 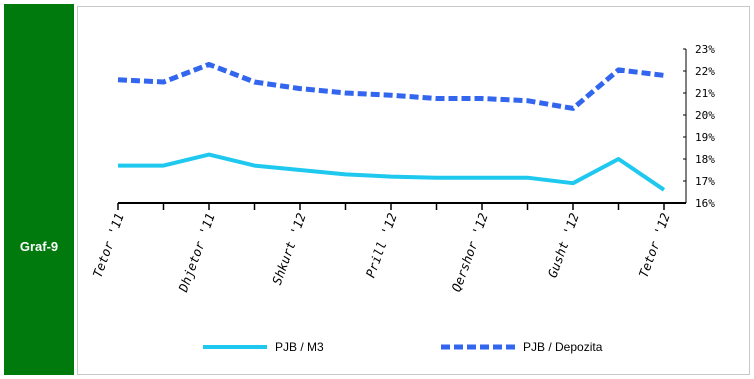 I want to click on x-tick-label: Tetor '12, so click(x=654, y=245).